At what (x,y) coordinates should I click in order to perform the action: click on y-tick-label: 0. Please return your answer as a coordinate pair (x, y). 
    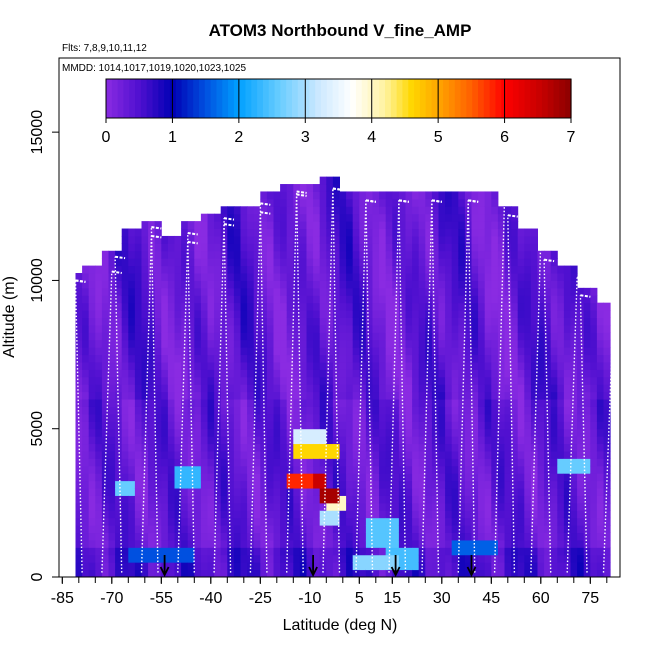
    Looking at the image, I should click on (37, 576).